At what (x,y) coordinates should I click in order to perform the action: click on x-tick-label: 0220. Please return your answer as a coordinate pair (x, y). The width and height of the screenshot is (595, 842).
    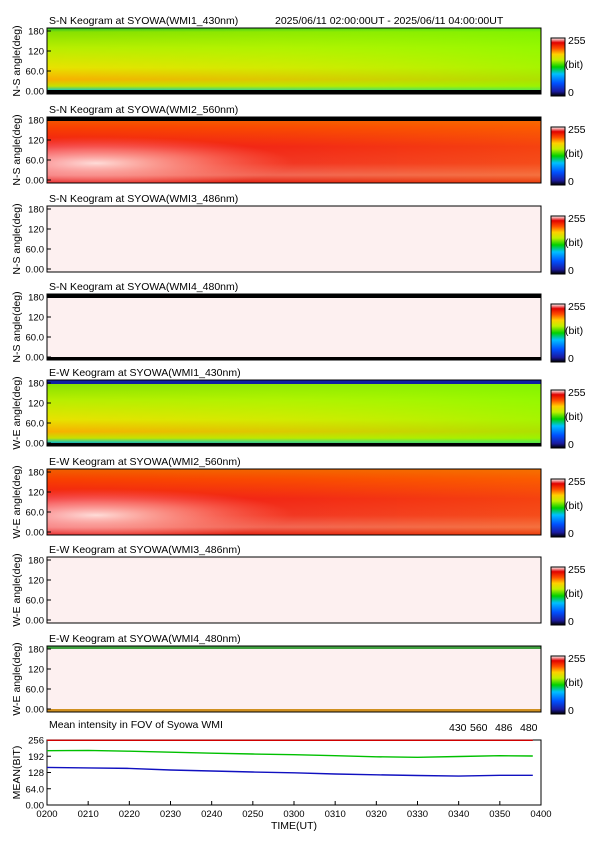
    Looking at the image, I should click on (129, 814).